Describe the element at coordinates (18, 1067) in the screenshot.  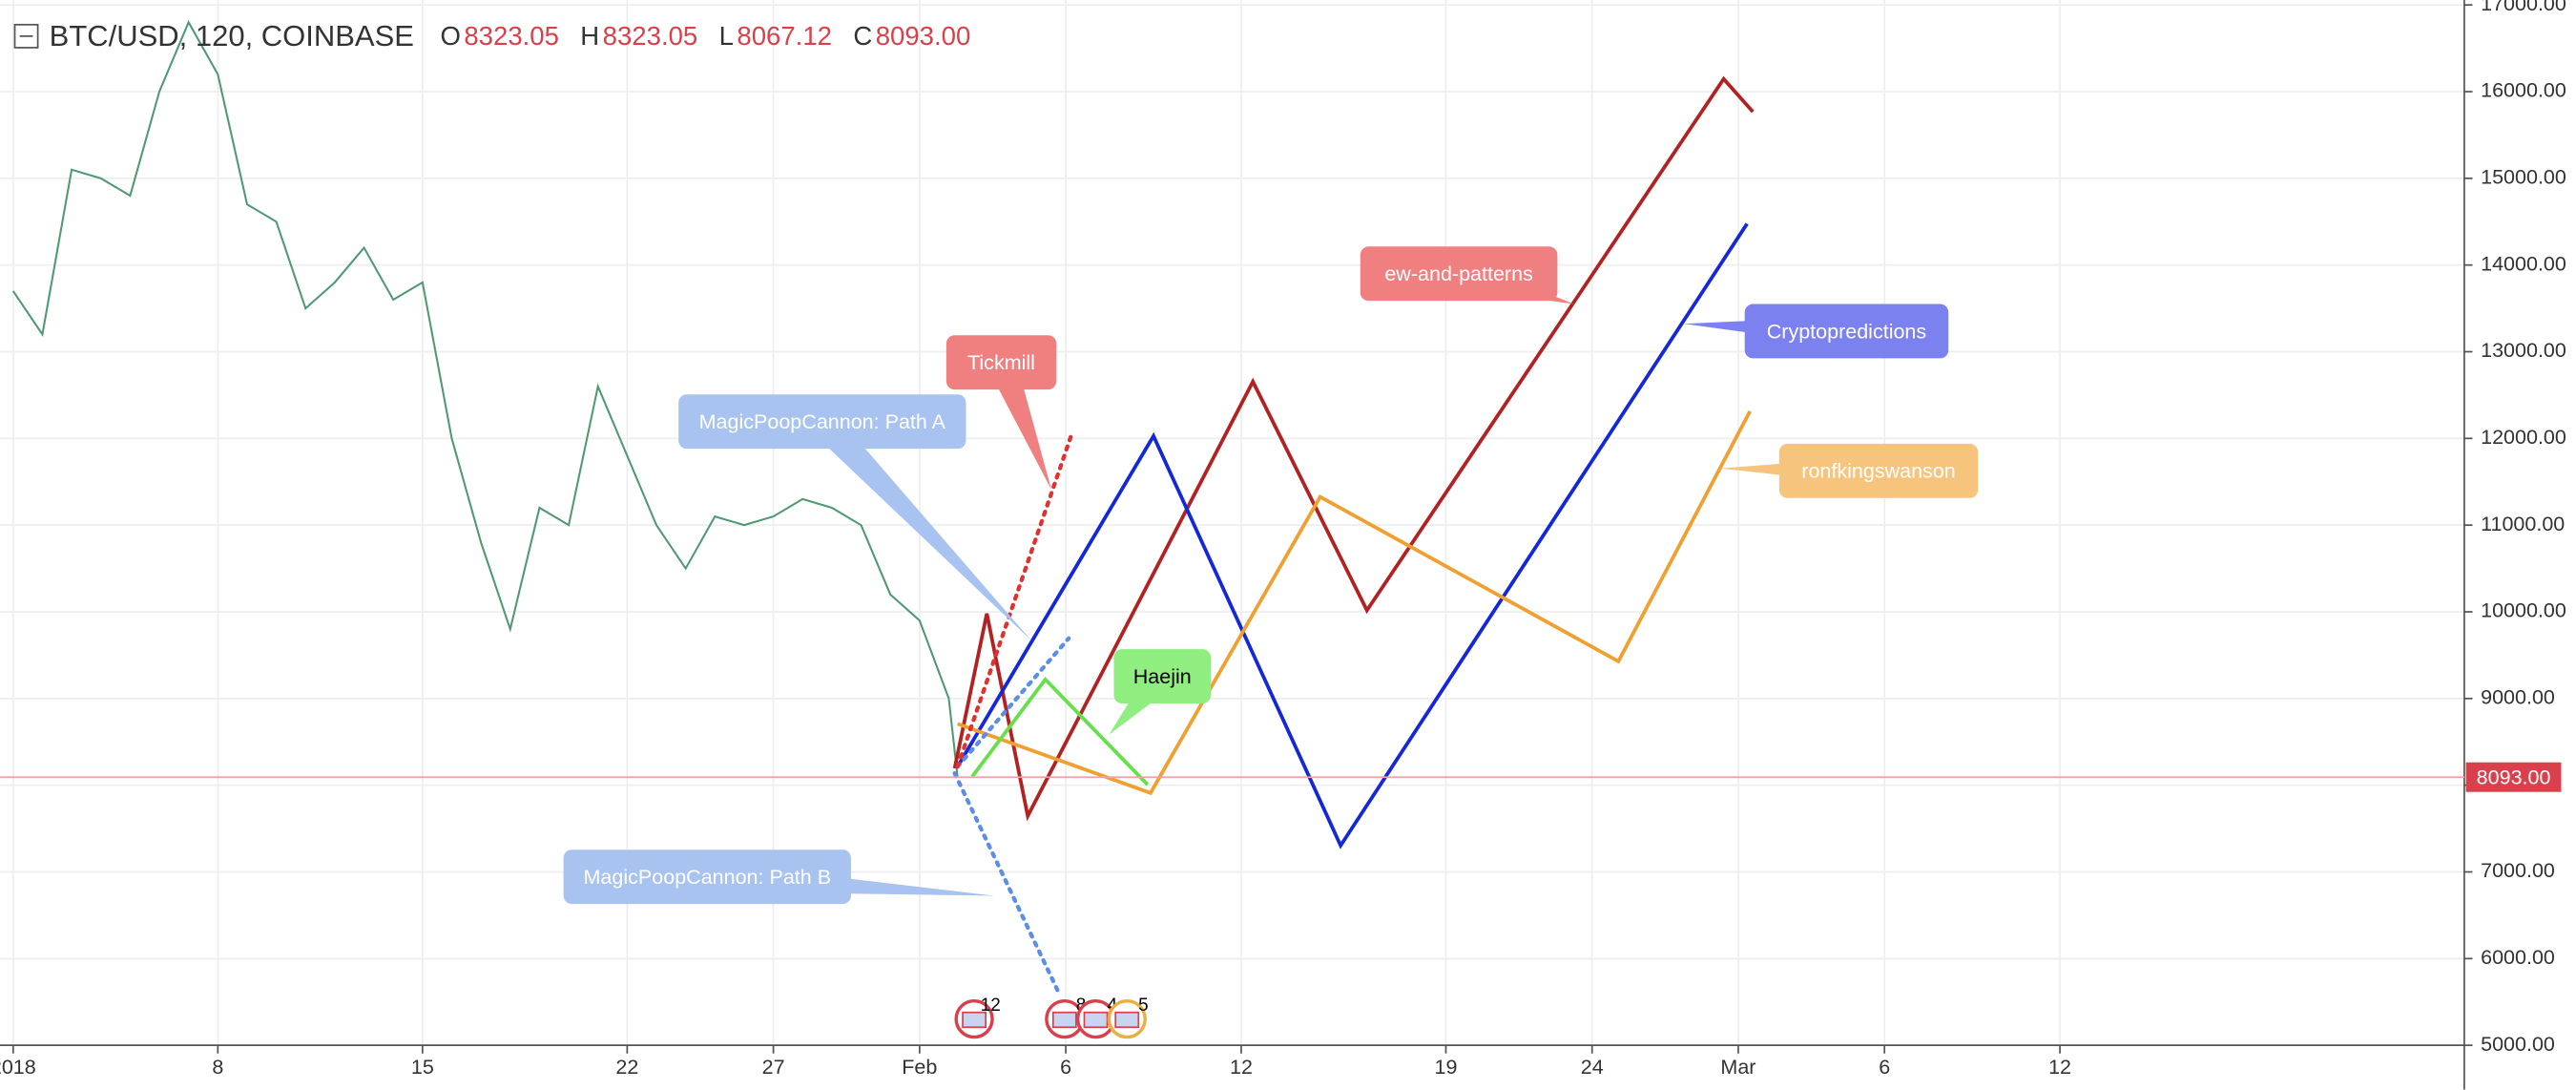
I see `x-tick-label: 2018` at that location.